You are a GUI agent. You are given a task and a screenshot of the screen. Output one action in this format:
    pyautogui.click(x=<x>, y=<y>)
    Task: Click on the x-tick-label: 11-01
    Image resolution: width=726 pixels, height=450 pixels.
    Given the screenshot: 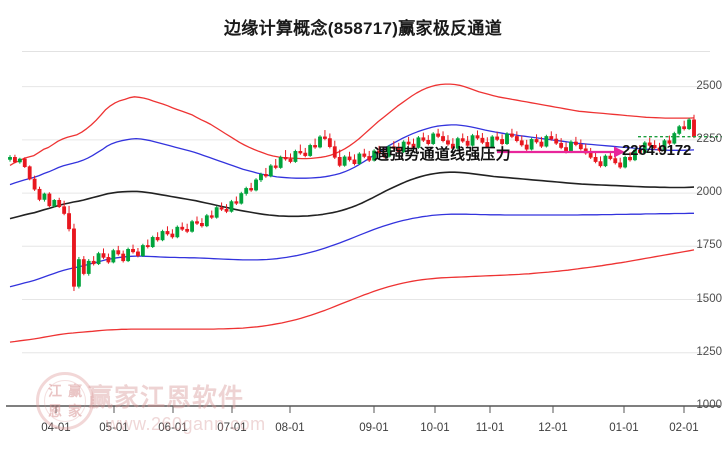 What is the action you would take?
    pyautogui.click(x=490, y=428)
    